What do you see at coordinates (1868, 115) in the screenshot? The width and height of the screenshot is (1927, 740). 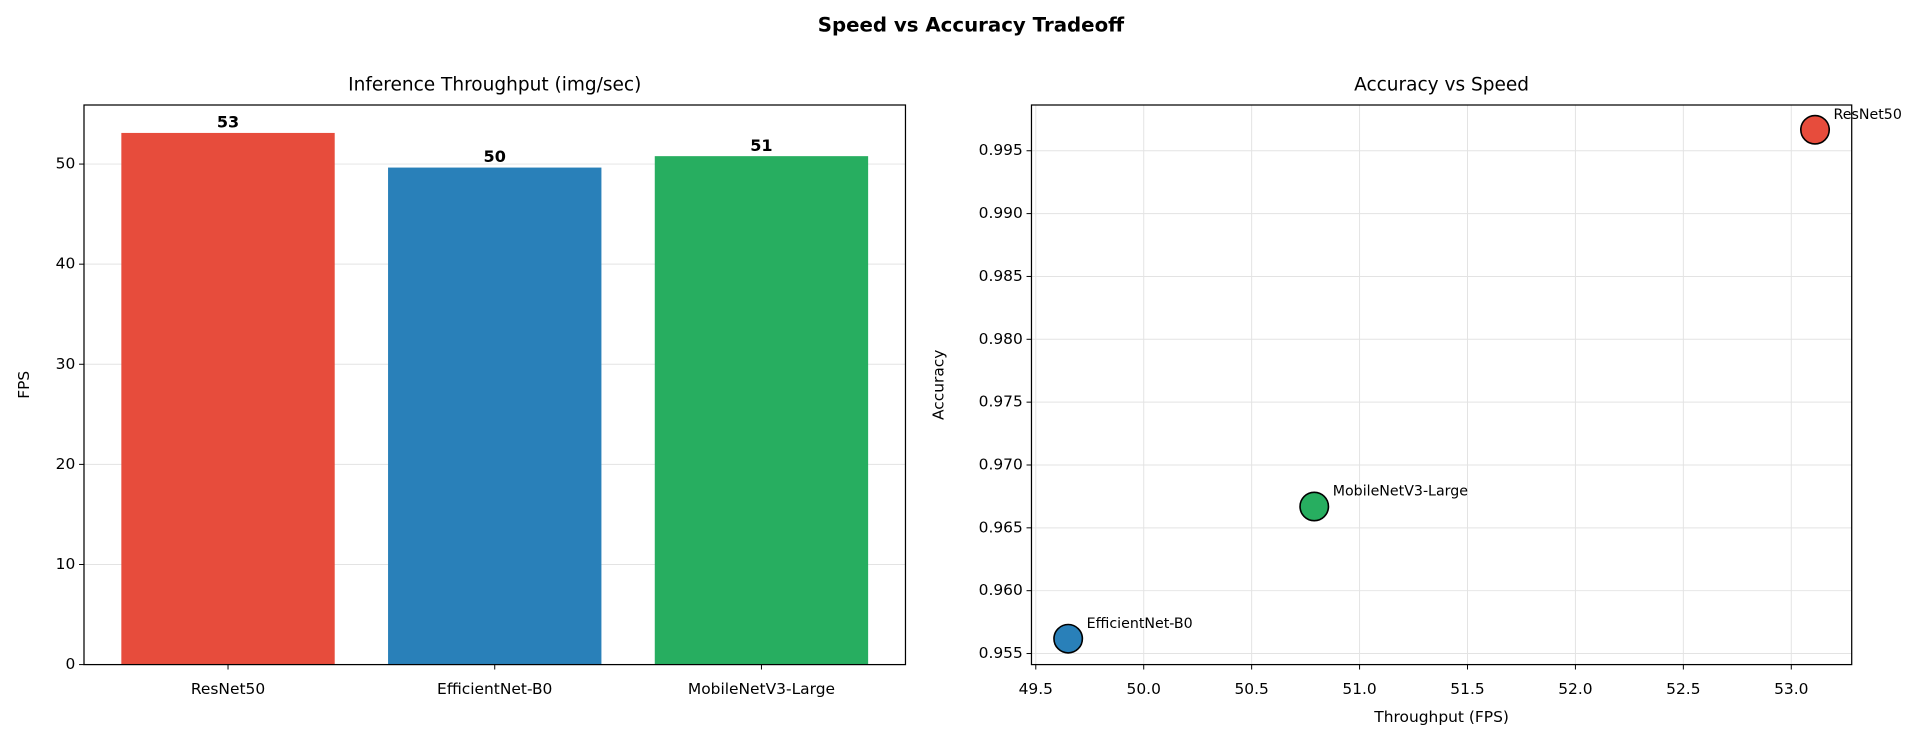 I see `point-label: ResNet50` at bounding box center [1868, 115].